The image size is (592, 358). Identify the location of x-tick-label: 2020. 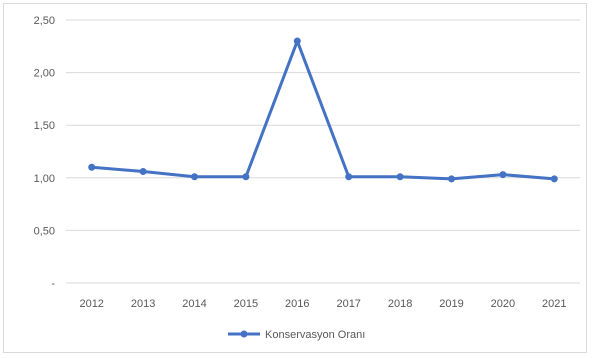
(503, 304).